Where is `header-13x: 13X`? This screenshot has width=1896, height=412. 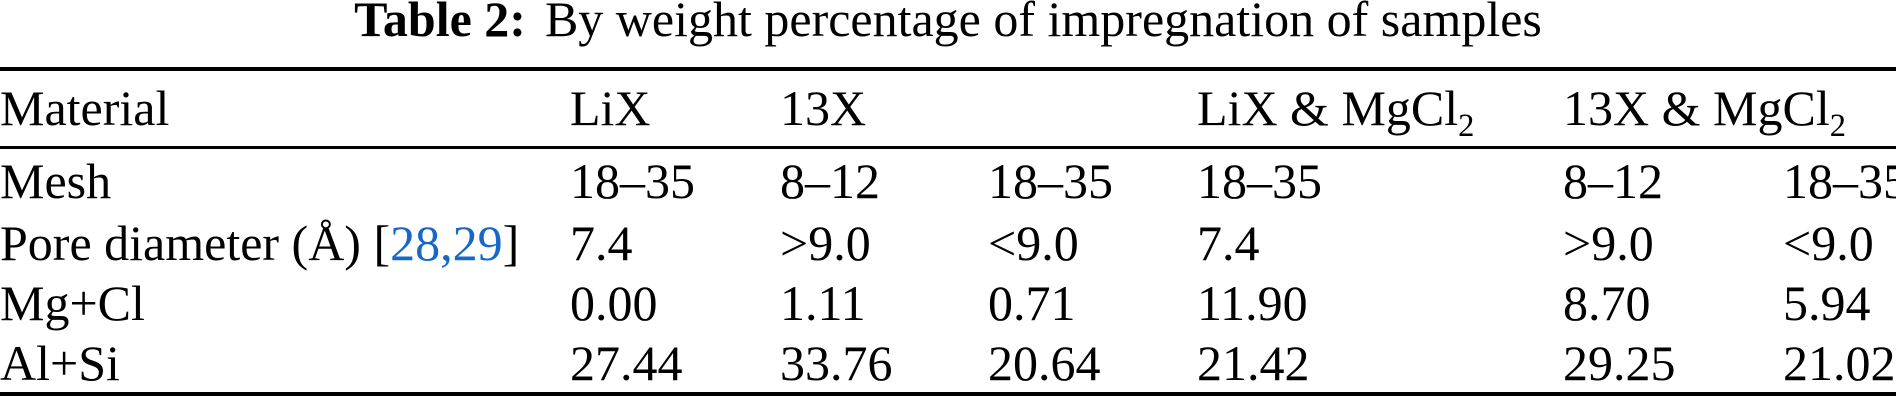 header-13x: 13X is located at coordinates (823, 108).